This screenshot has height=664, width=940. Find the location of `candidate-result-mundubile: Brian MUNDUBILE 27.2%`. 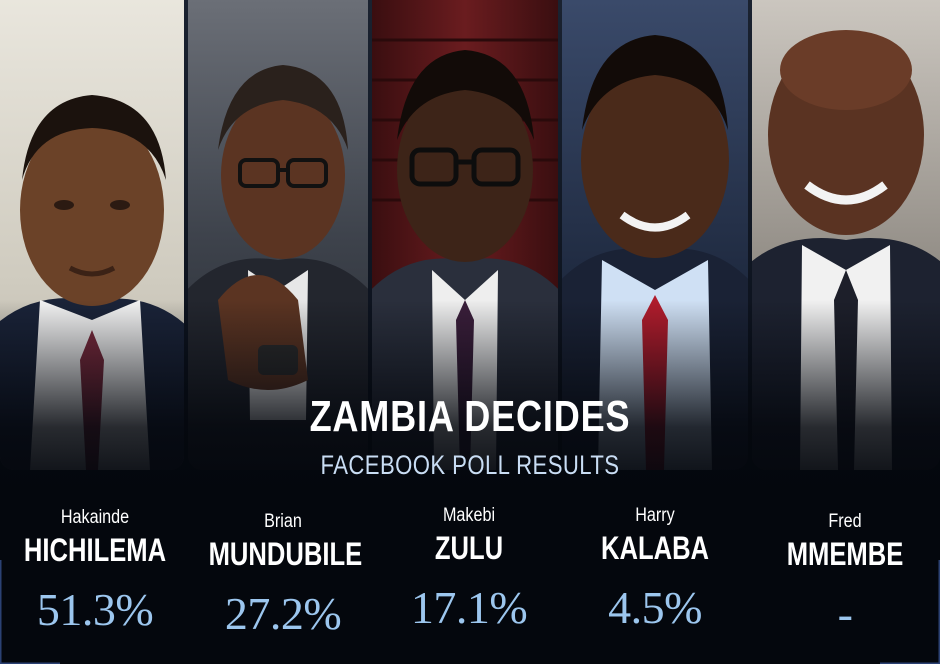

candidate-result-mundubile: Brian MUNDUBILE 27.2% is located at coordinates (283, 572).